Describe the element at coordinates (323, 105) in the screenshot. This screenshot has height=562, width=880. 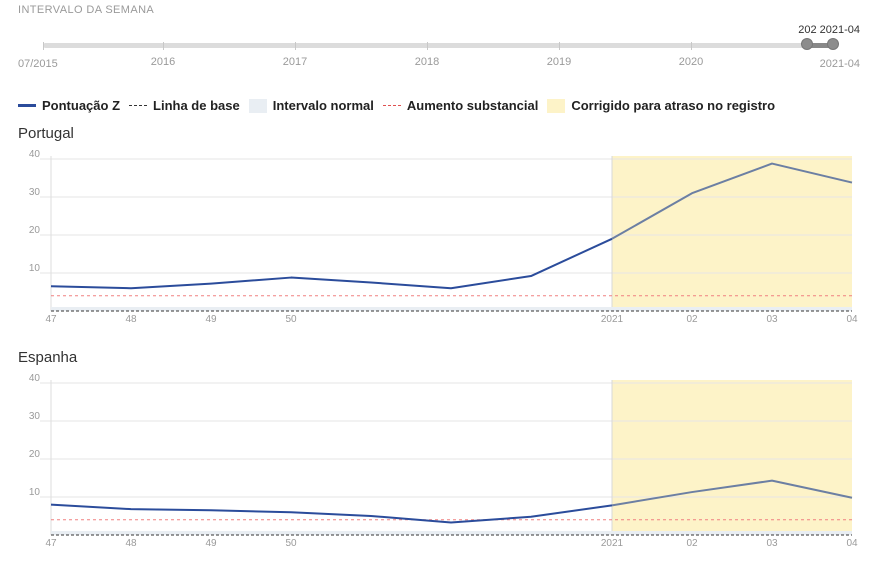
I see `legend-label: Intervalo normal` at that location.